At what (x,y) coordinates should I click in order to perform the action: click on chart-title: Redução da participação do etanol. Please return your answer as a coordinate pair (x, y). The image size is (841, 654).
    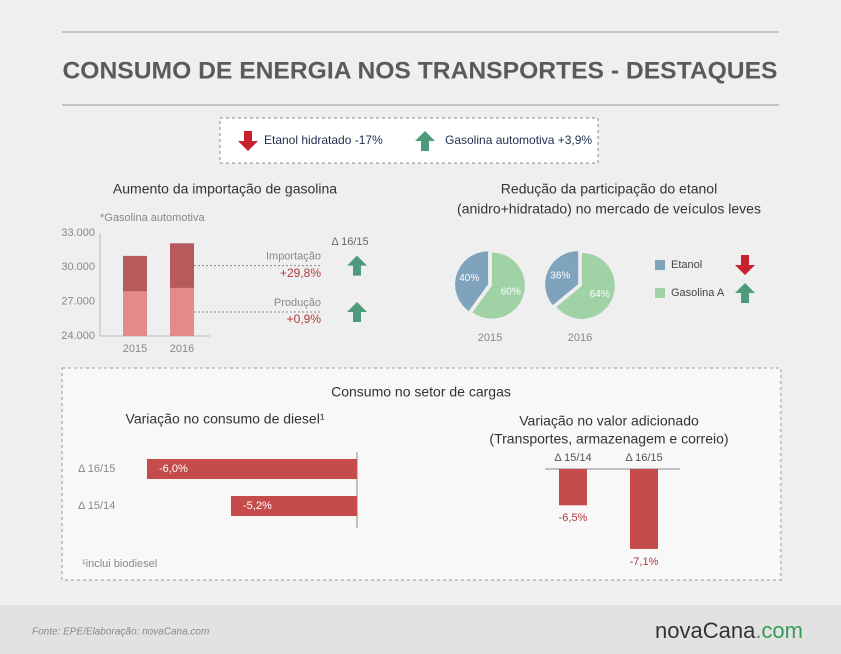
    Looking at the image, I should click on (609, 189).